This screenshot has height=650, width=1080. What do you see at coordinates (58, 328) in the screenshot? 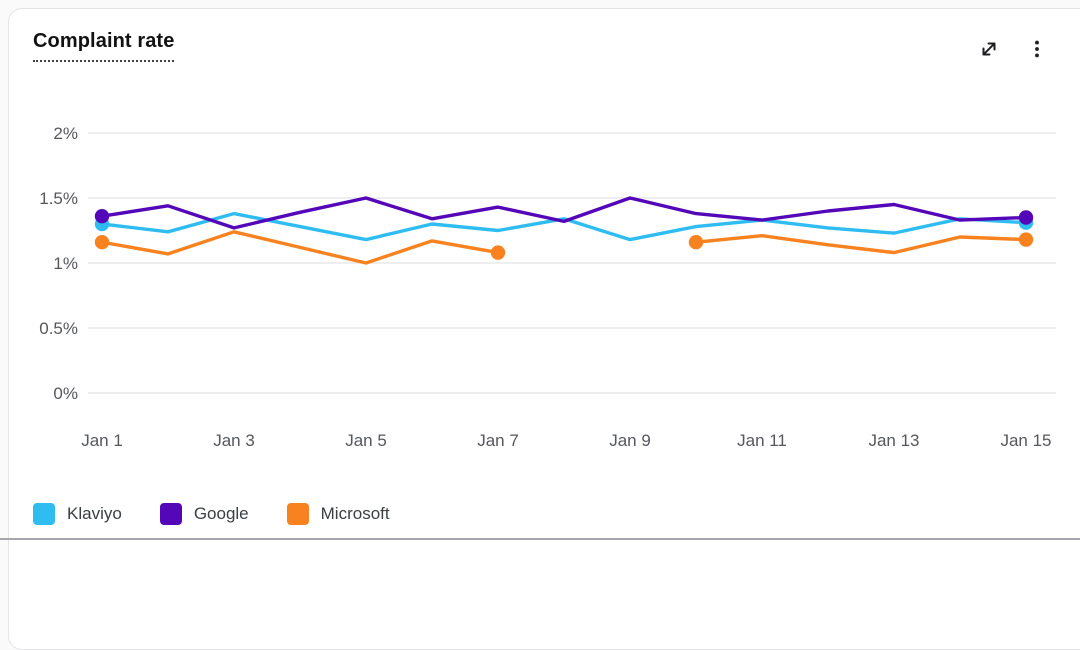
I see `y-axis-tick-label: 0.5%` at bounding box center [58, 328].